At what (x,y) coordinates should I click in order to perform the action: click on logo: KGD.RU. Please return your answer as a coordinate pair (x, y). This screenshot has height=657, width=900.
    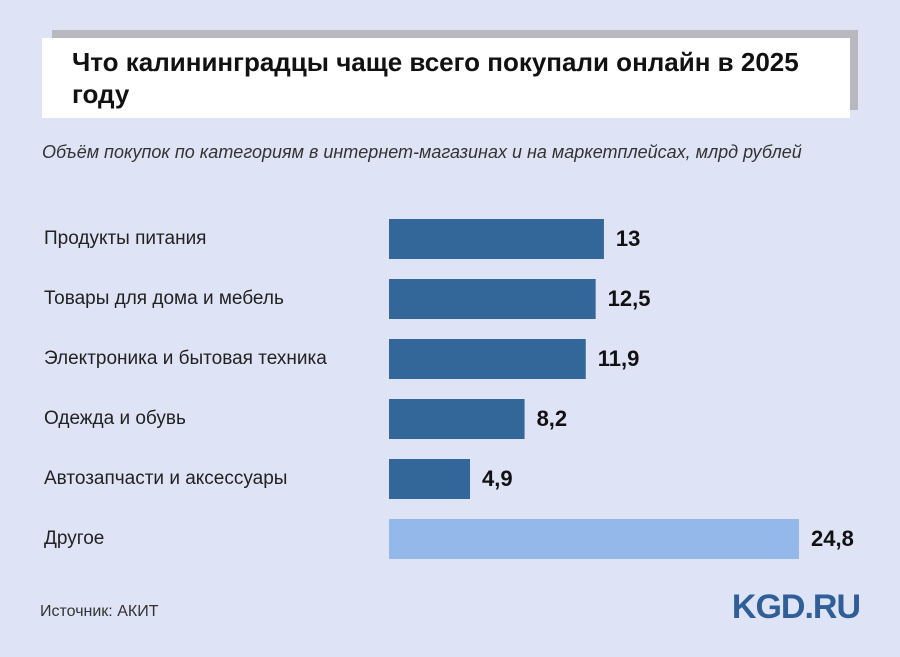
    Looking at the image, I should click on (796, 607).